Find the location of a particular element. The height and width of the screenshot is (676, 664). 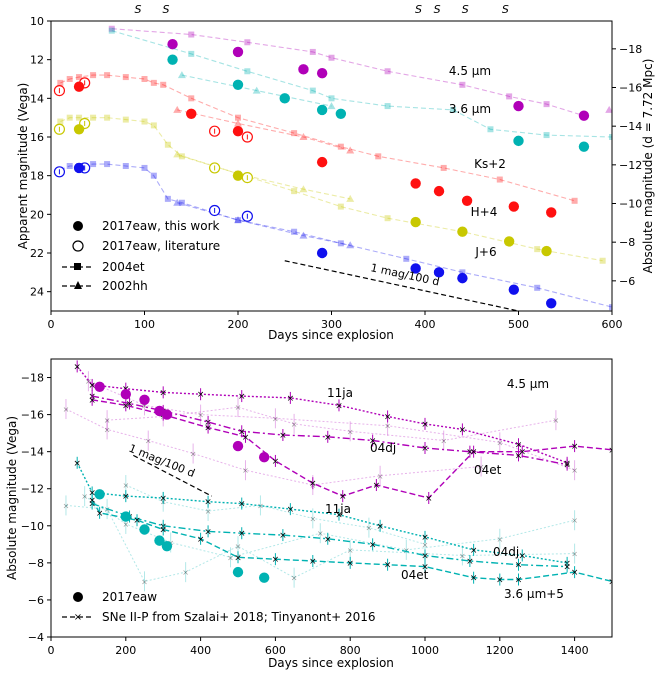

top-xtick-label: 400 is located at coordinates (425, 324).